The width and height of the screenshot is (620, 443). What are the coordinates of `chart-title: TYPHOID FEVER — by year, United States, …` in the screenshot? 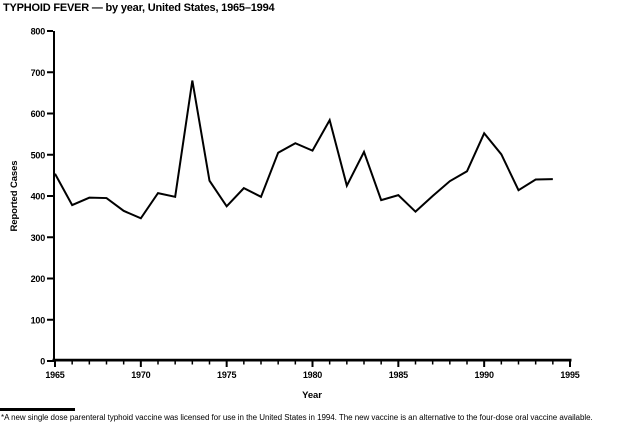 It's located at (139, 8).